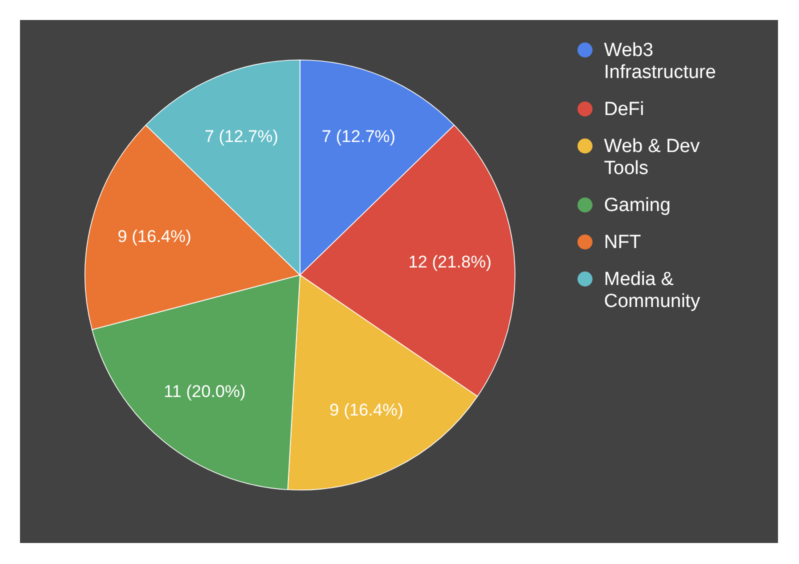 The height and width of the screenshot is (564, 799). I want to click on legend-label: Web & Dev Tools, so click(652, 157).